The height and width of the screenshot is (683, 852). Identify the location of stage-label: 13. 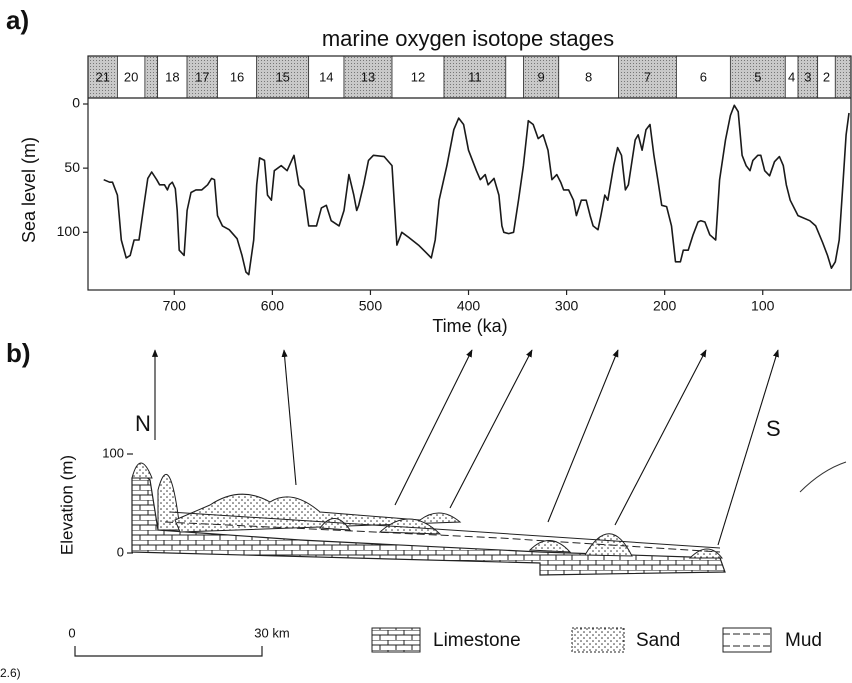
(368, 76).